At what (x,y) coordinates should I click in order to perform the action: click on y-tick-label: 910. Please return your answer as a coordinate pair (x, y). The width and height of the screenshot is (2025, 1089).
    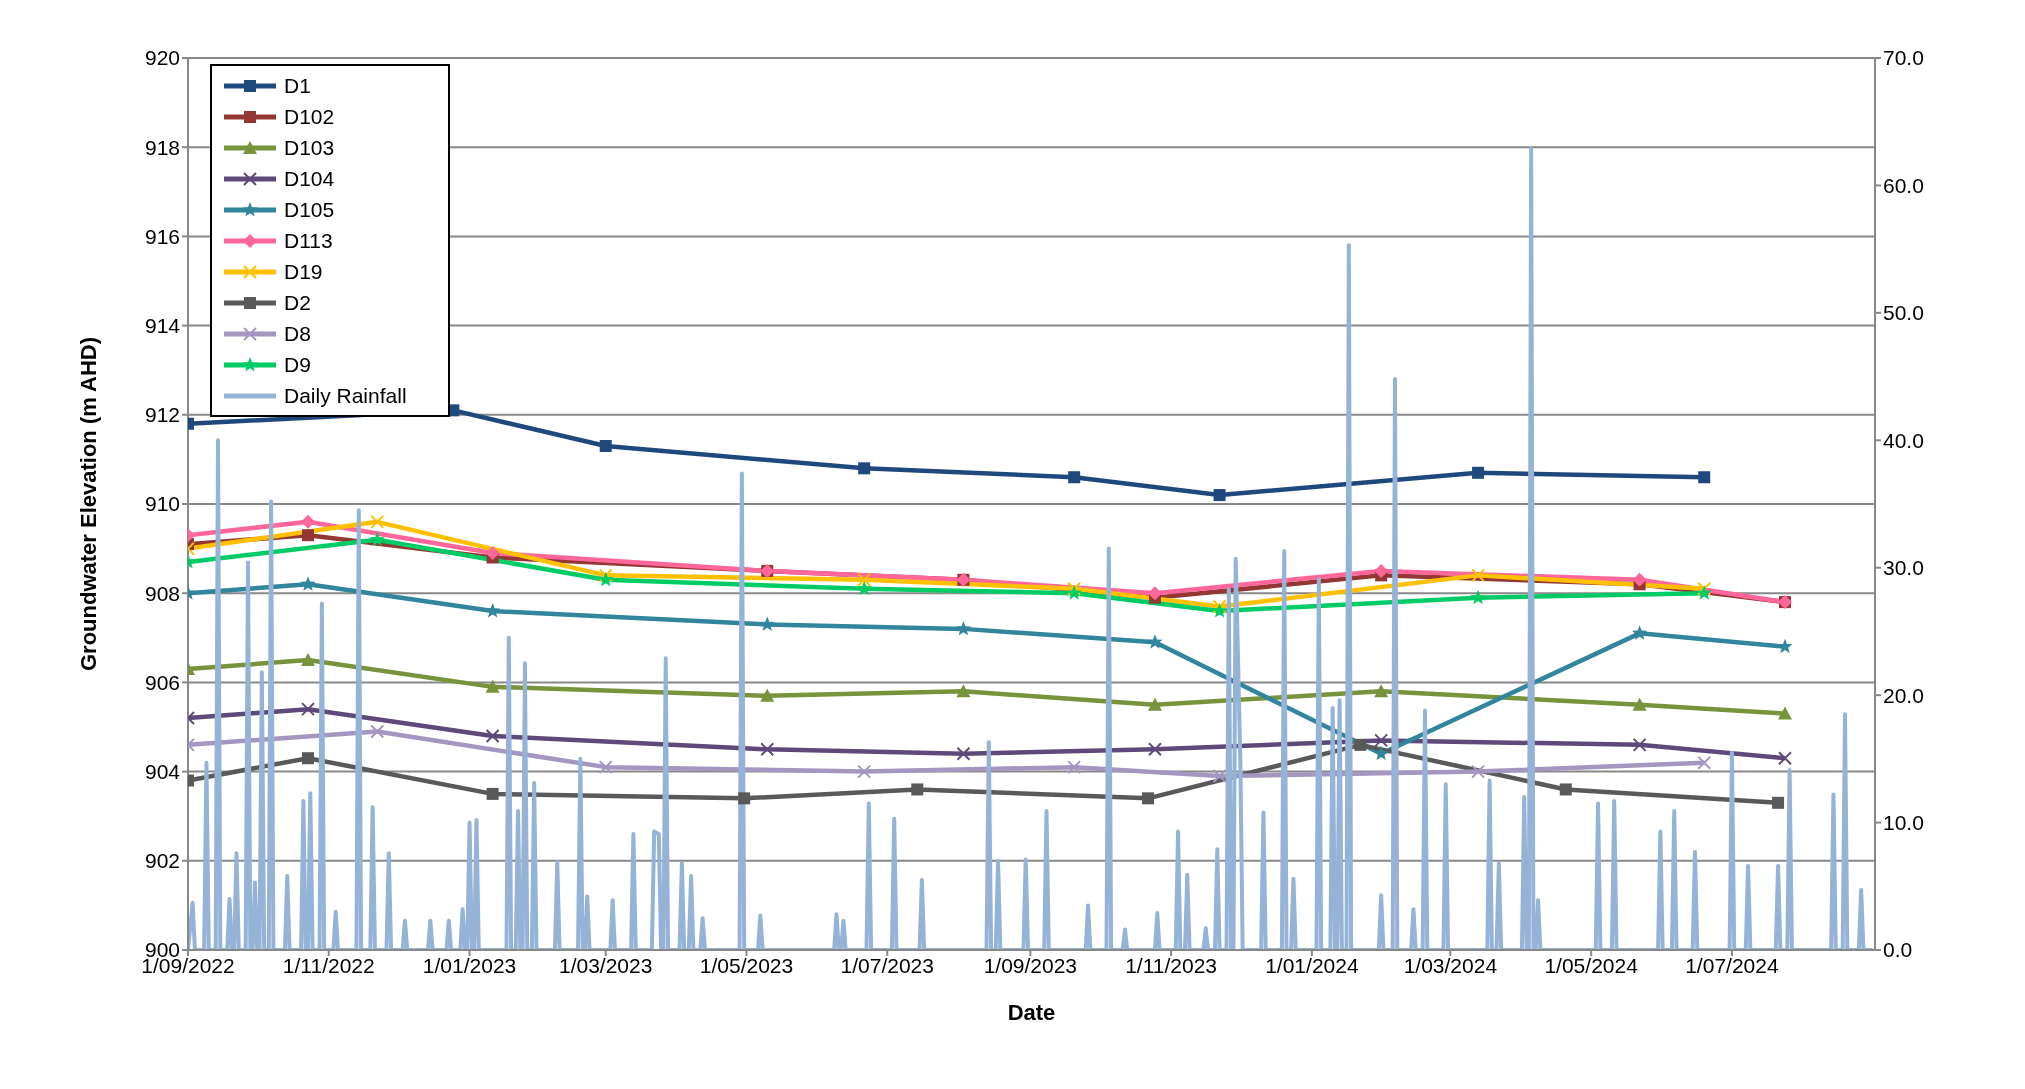
    Looking at the image, I should click on (162, 504).